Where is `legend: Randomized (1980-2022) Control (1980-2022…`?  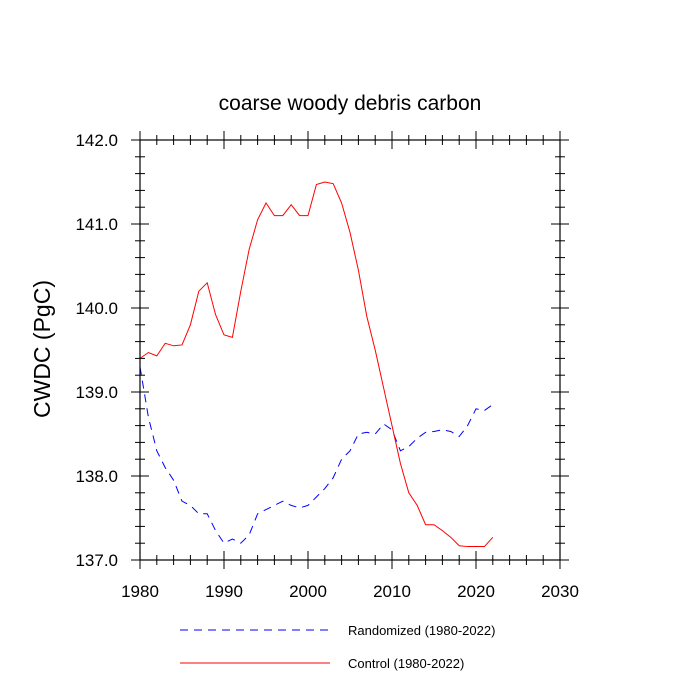 legend: Randomized (1980-2022) Control (1980-2022… is located at coordinates (337, 647).